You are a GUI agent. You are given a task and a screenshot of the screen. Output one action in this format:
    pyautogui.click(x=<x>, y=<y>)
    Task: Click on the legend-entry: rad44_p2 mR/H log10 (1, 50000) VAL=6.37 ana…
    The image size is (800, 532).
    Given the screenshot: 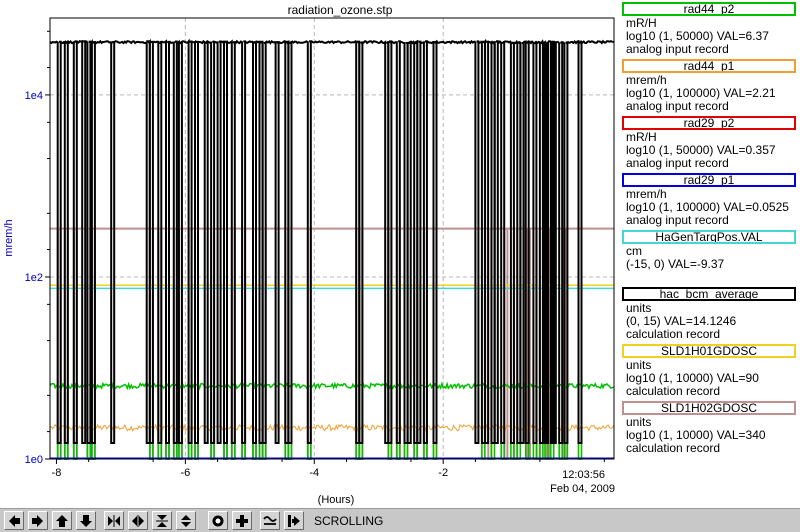 What is the action you would take?
    pyautogui.click(x=710, y=29)
    